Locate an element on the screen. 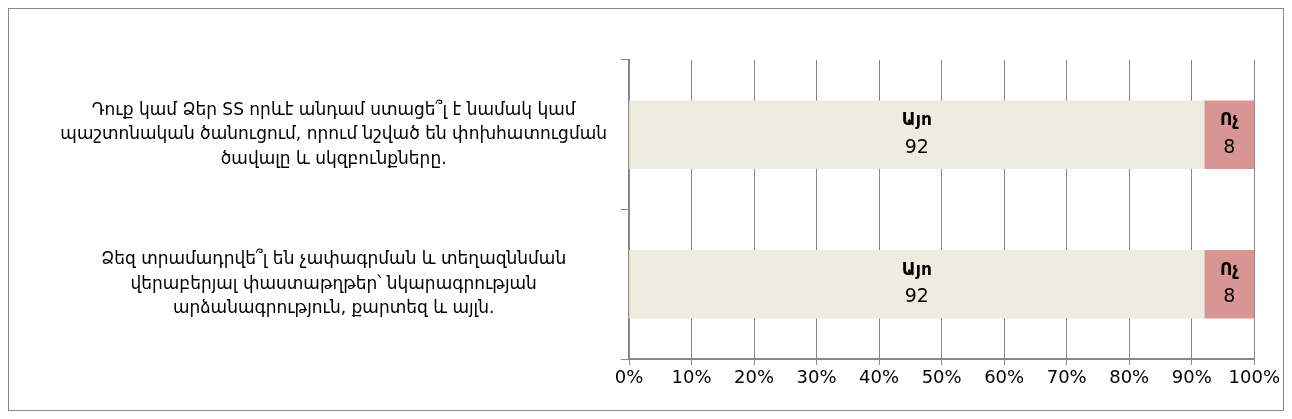 The width and height of the screenshot is (1292, 419). x-tick-label: 90% is located at coordinates (1191, 377).